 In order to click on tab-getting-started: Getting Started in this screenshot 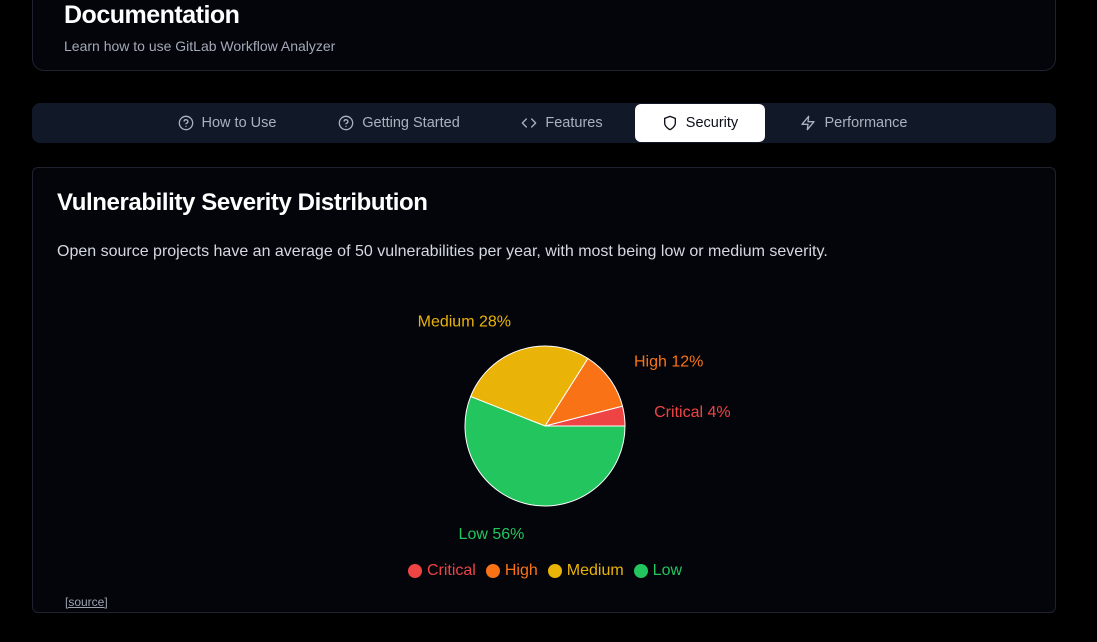, I will do `click(399, 123)`.